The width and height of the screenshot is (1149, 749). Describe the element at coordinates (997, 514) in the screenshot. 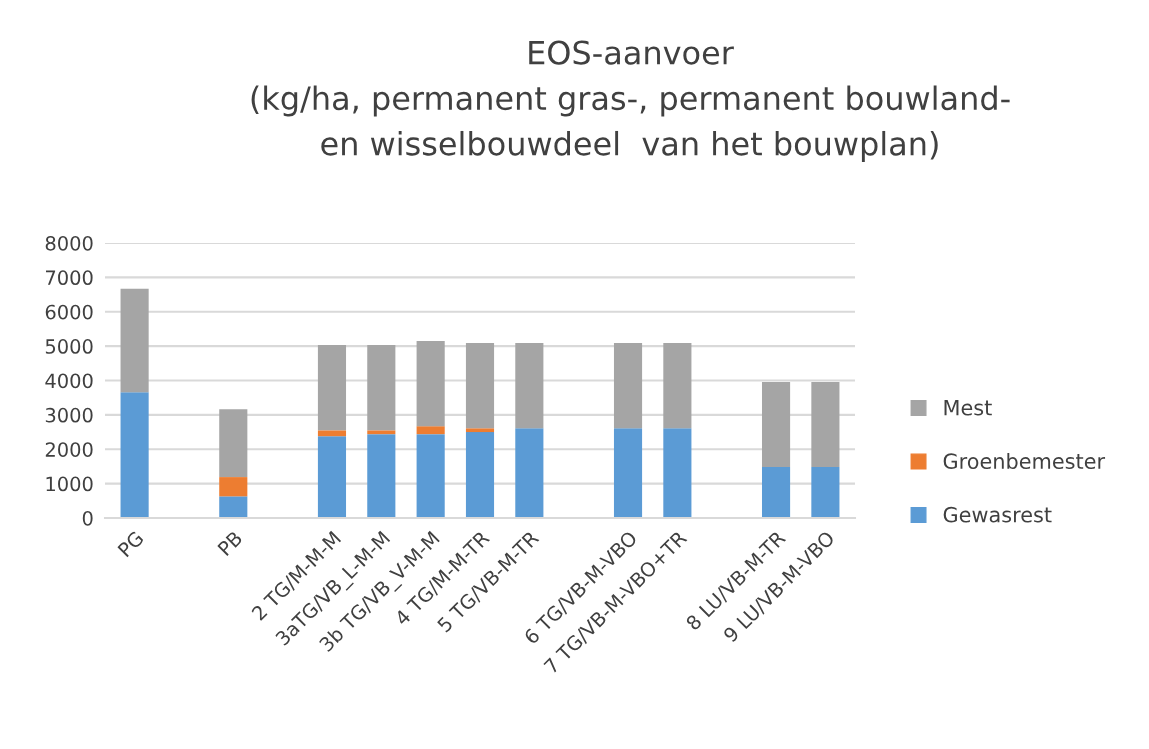

I see `legend-label: Gewasrest` at that location.